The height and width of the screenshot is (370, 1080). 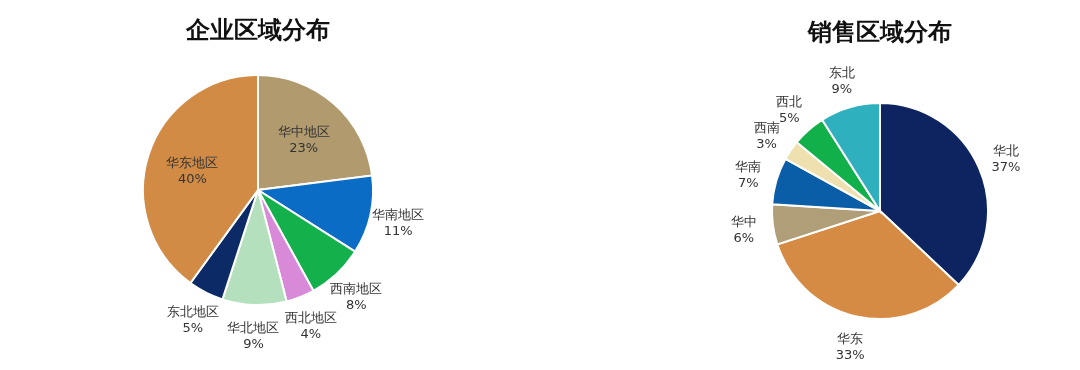 What do you see at coordinates (192, 162) in the screenshot?
I see `slice-label: 华东地区` at bounding box center [192, 162].